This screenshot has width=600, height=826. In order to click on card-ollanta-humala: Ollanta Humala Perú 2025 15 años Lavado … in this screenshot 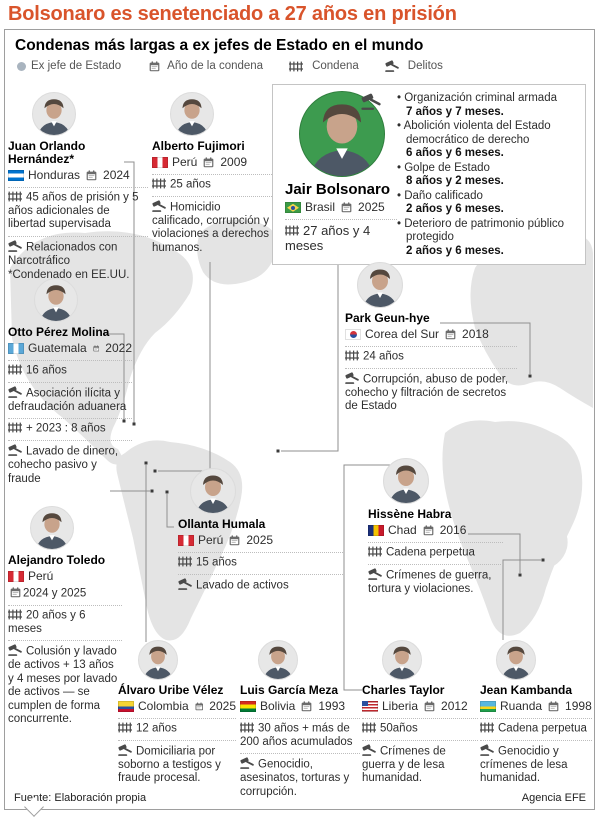, I will do `click(260, 530)`.